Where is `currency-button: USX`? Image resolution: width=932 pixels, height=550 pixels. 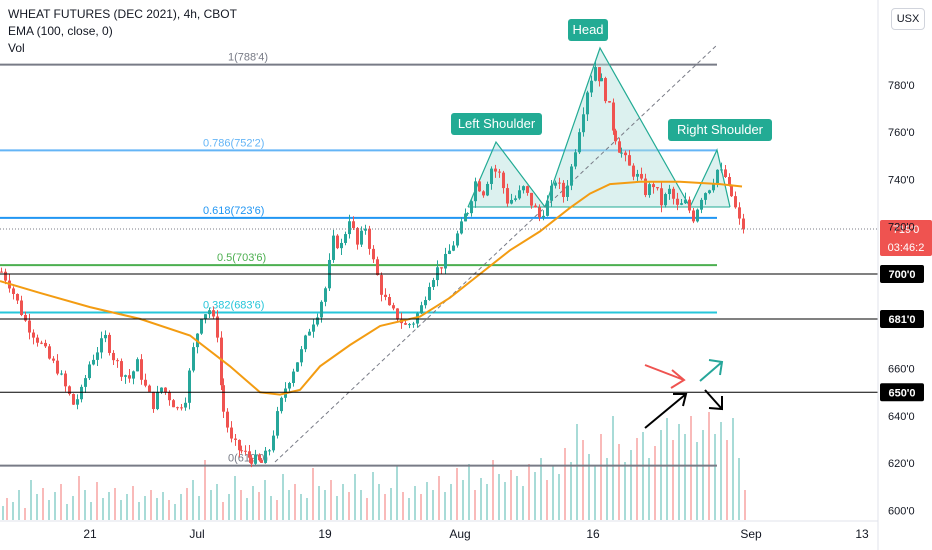
currency-button: USX is located at coordinates (908, 19).